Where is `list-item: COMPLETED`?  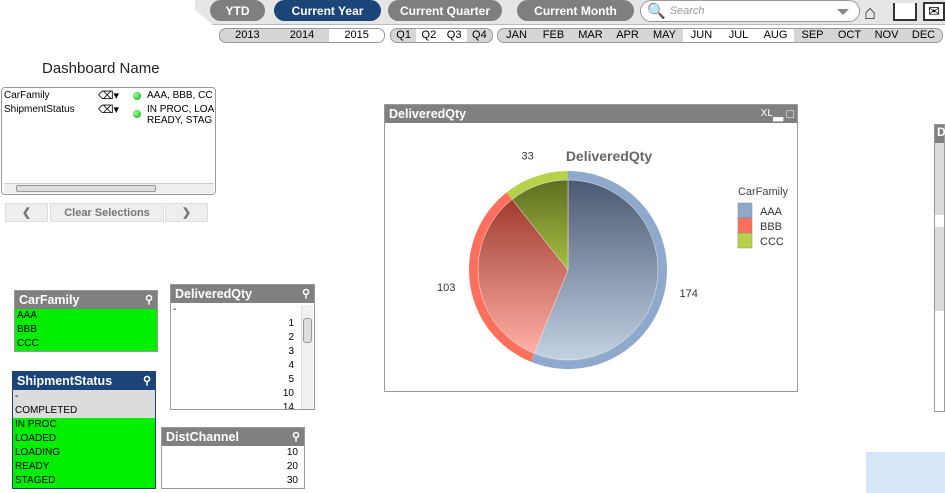 list-item: COMPLETED is located at coordinates (84, 411).